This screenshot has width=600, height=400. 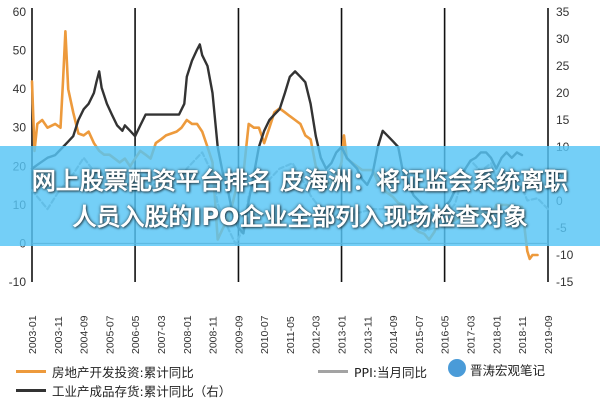 What do you see at coordinates (59, 335) in the screenshot?
I see `x-tick-label: 2003-11` at bounding box center [59, 335].